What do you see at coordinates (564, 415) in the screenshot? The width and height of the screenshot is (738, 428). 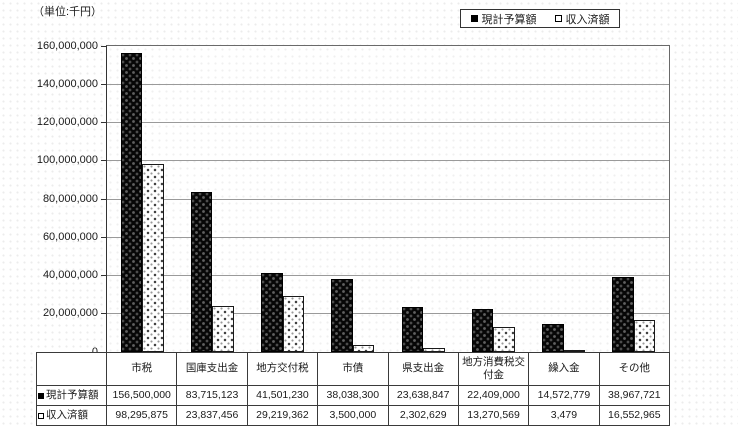 I see `value-cell: 3,479` at bounding box center [564, 415].